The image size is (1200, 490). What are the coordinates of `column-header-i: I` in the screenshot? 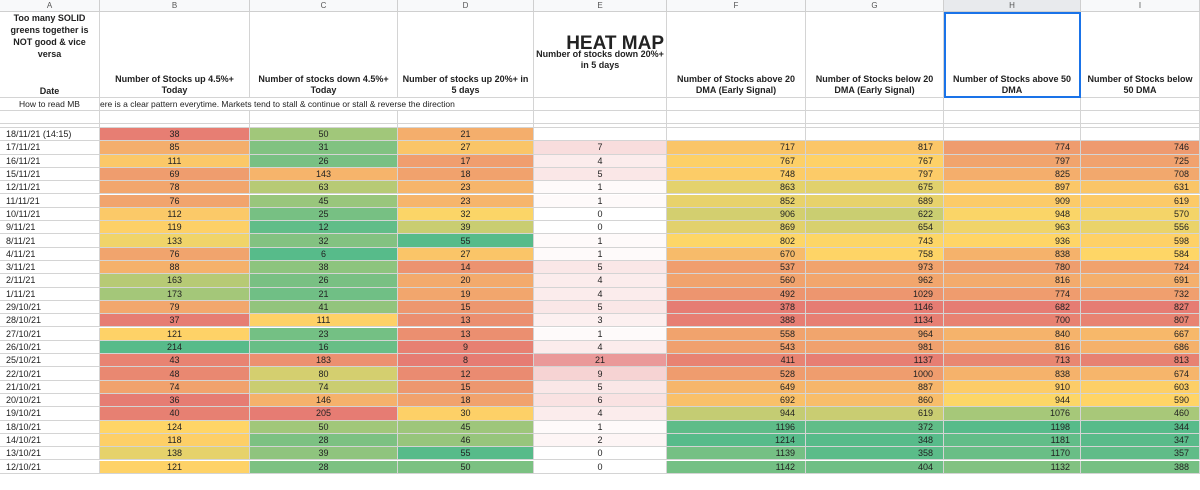 It's located at (1140, 6).